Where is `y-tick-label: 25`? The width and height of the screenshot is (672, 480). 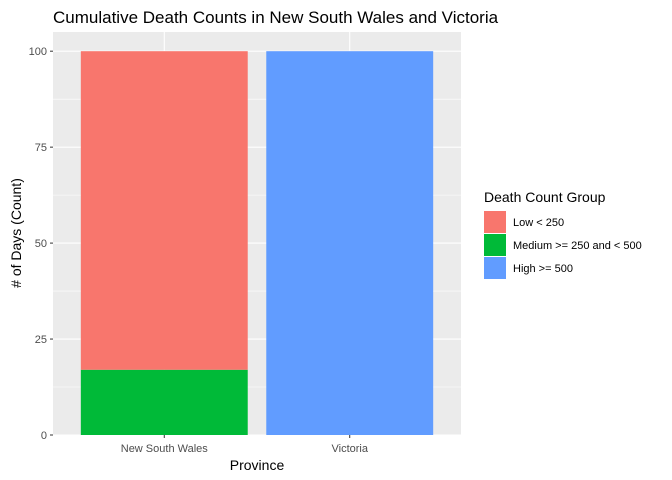 y-tick-label: 25 is located at coordinates (41, 340).